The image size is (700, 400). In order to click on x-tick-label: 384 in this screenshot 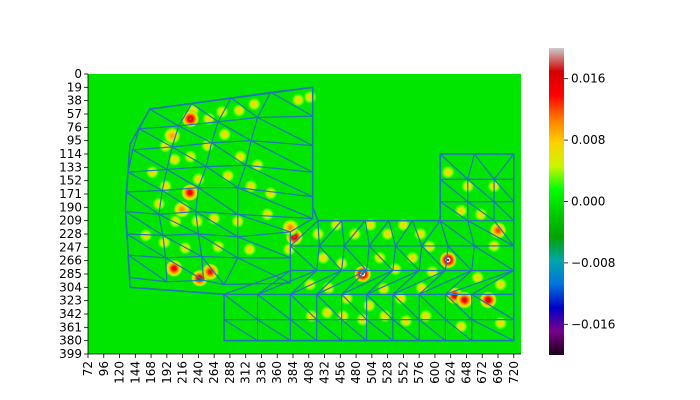, I will do `click(293, 372)`.